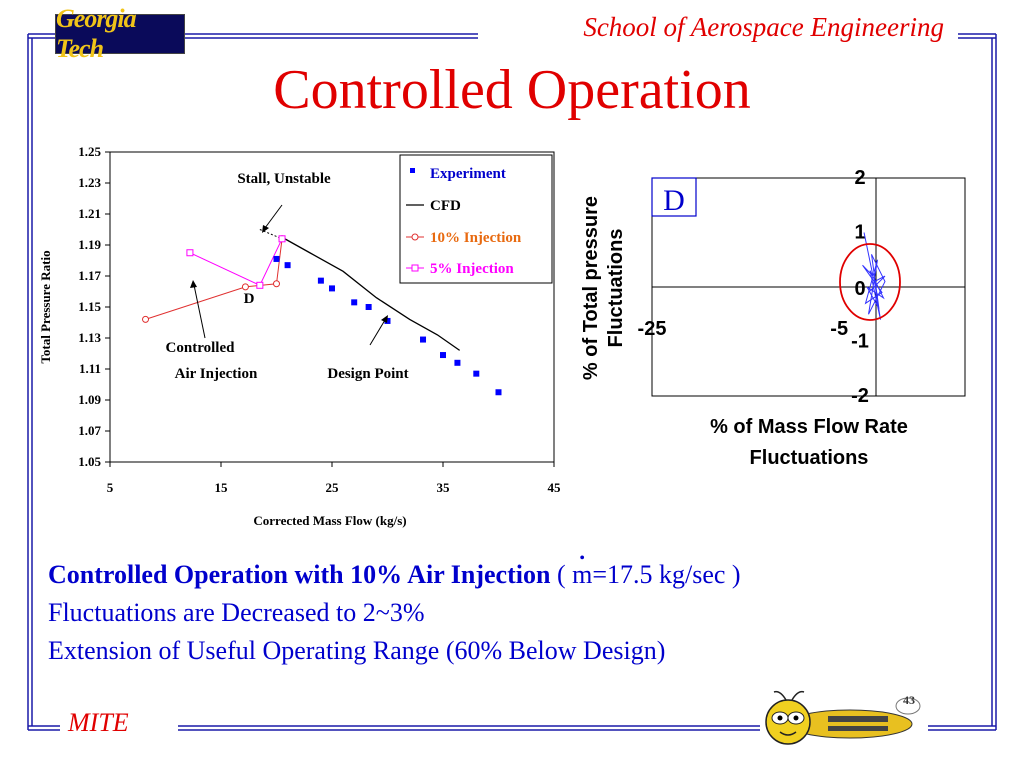 This screenshot has height=768, width=1024. I want to click on legend-5-marker, so click(415, 268).